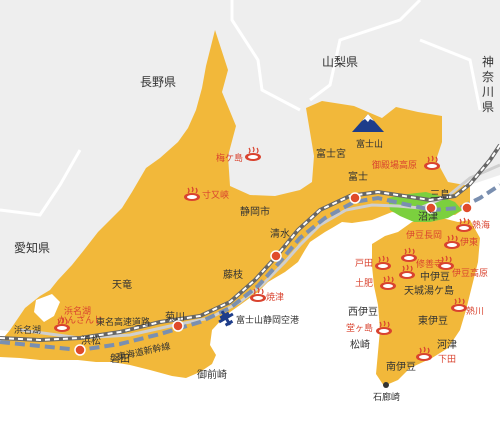  I want to click on station-kakegawa, so click(178, 326).